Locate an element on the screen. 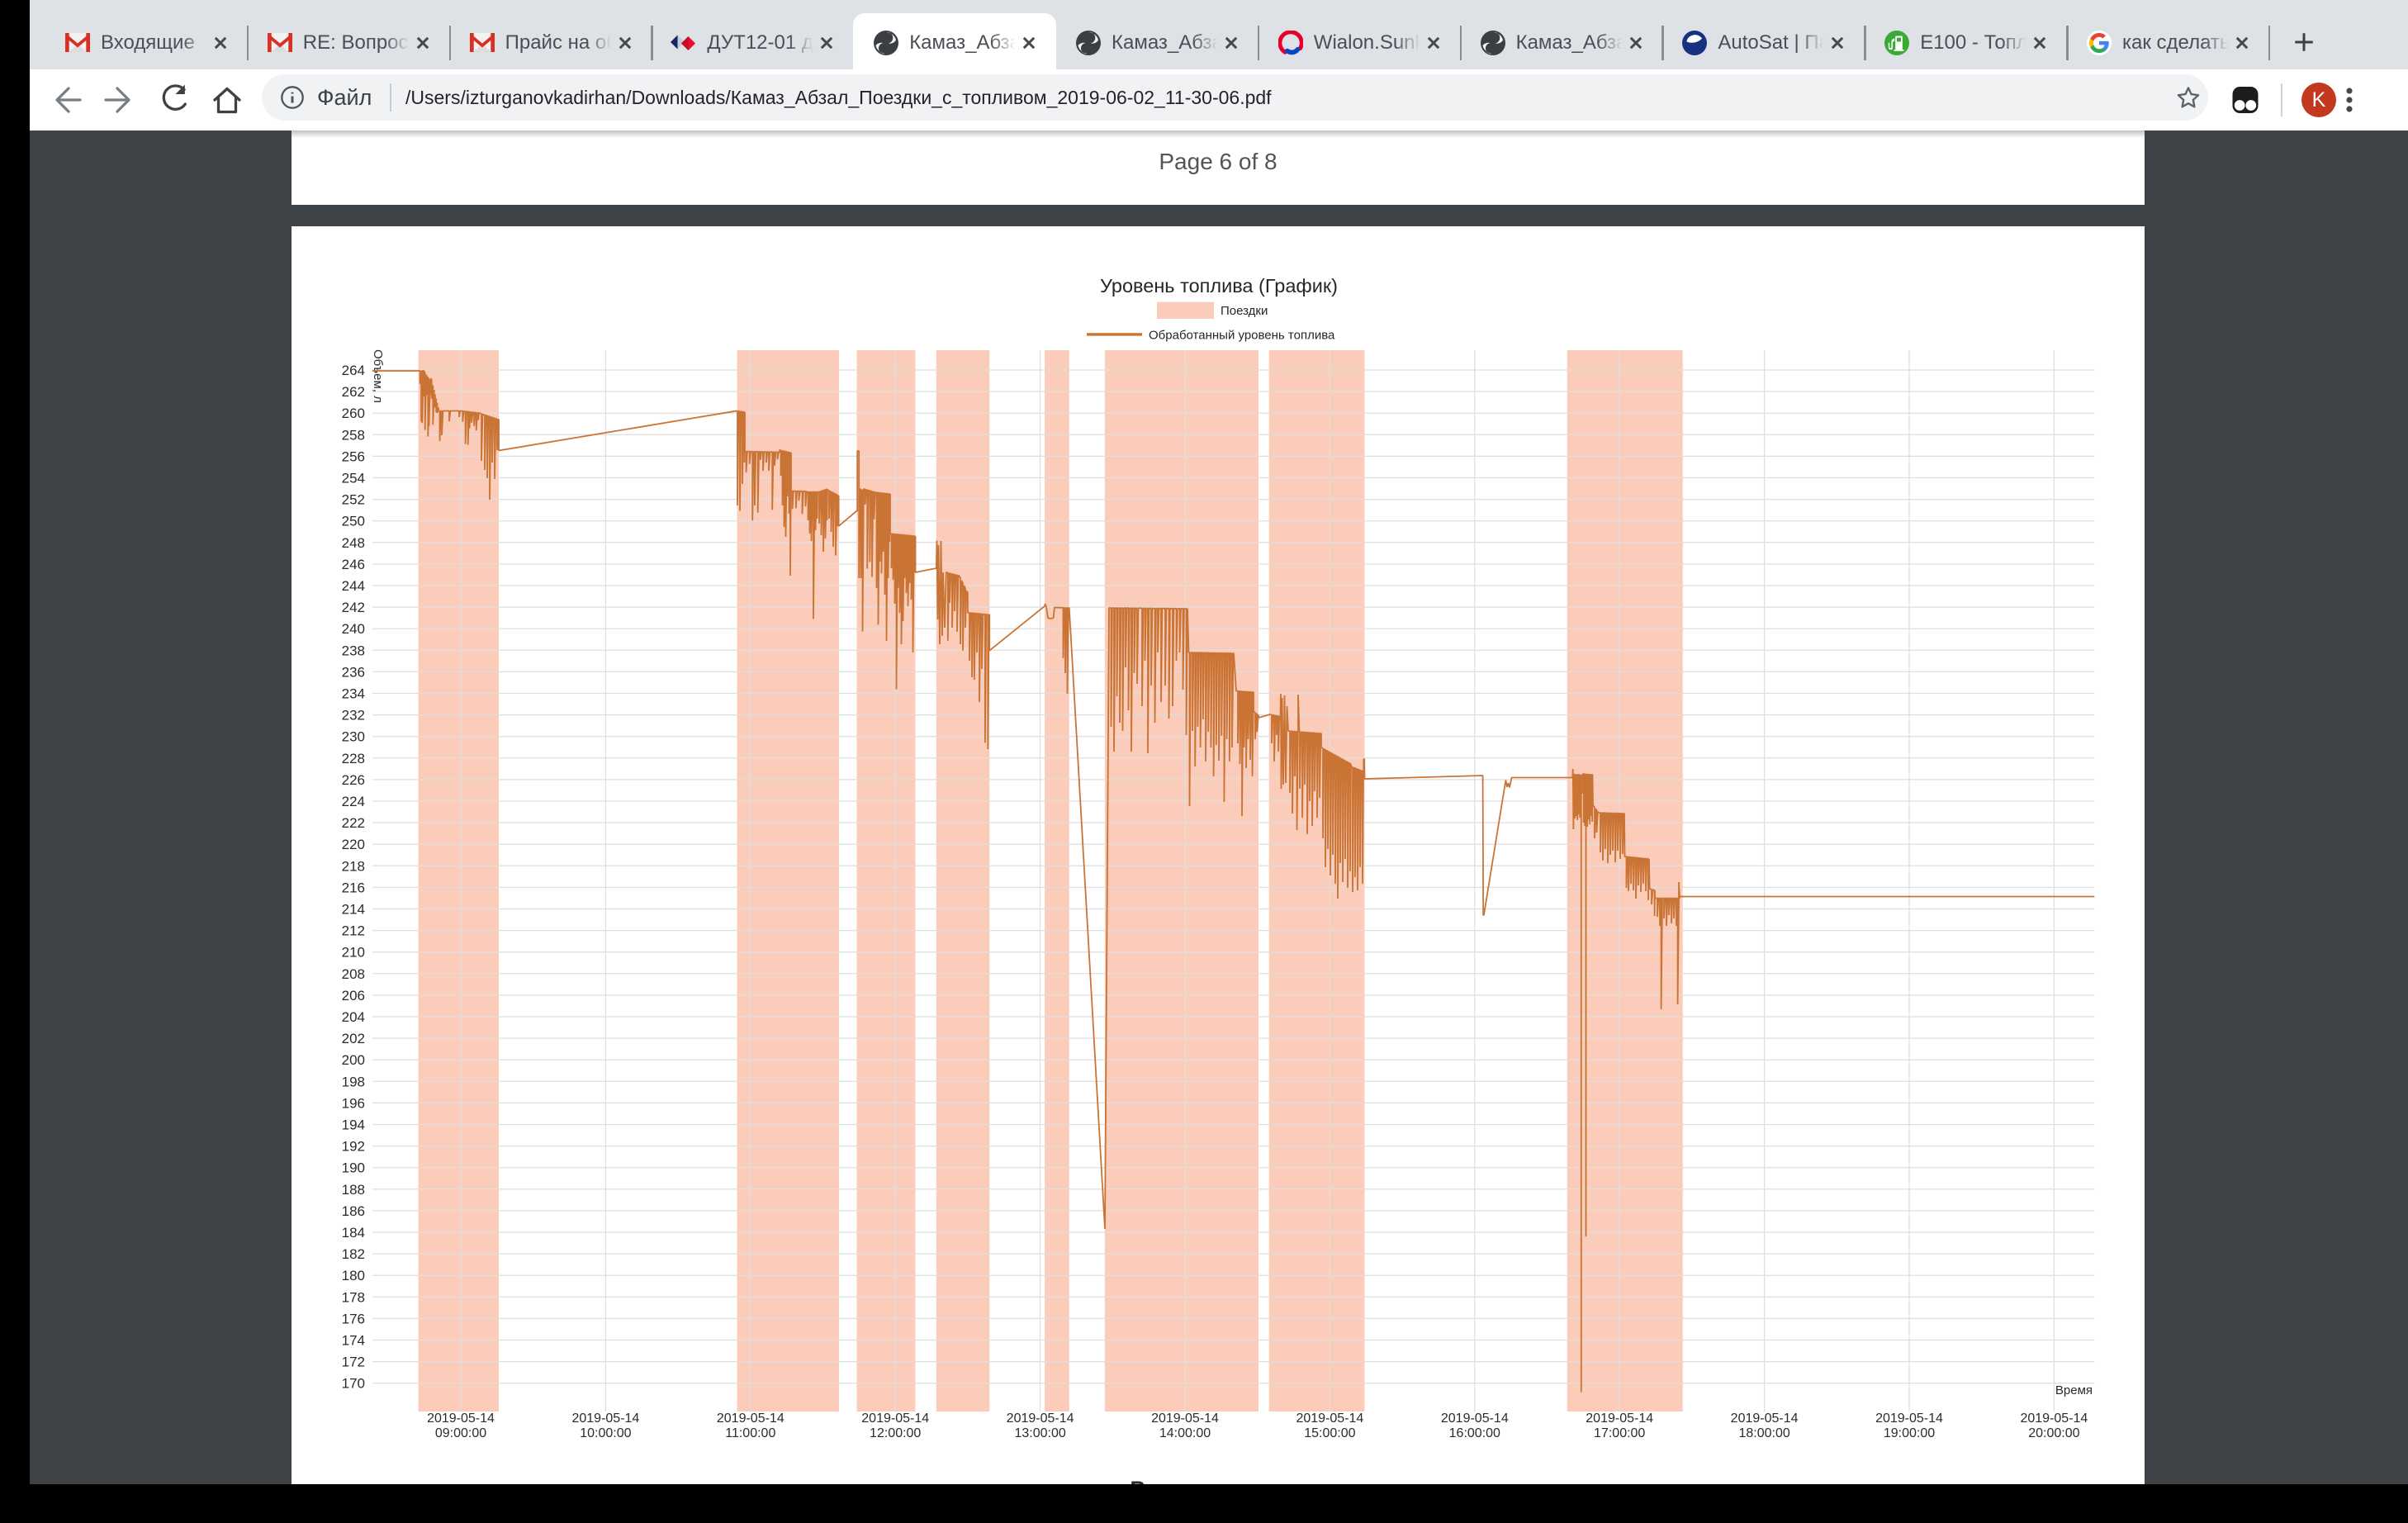 The width and height of the screenshot is (2408, 1523). svg-text: 248 is located at coordinates (353, 543).